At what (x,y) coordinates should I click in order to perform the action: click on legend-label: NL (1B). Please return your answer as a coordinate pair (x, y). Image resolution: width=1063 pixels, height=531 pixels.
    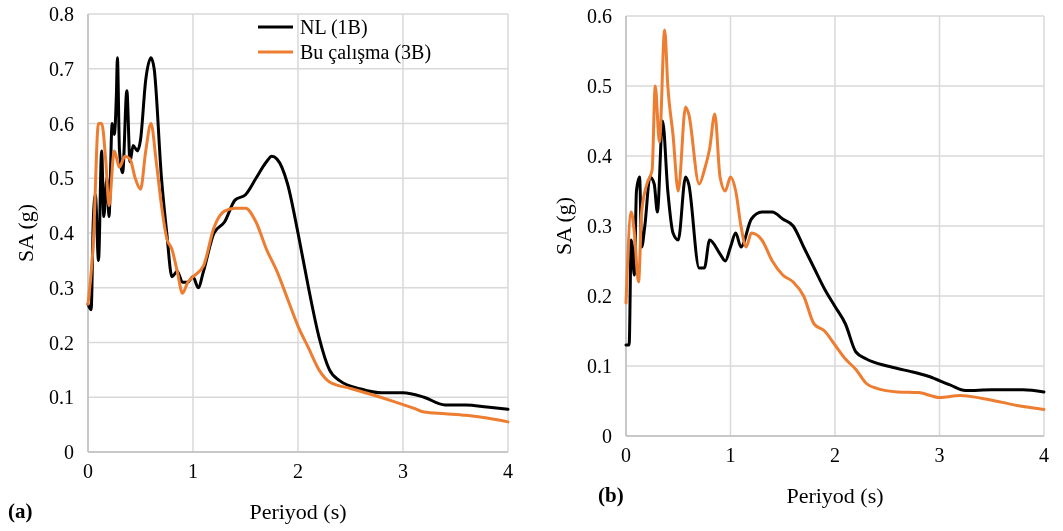
    Looking at the image, I should click on (334, 27).